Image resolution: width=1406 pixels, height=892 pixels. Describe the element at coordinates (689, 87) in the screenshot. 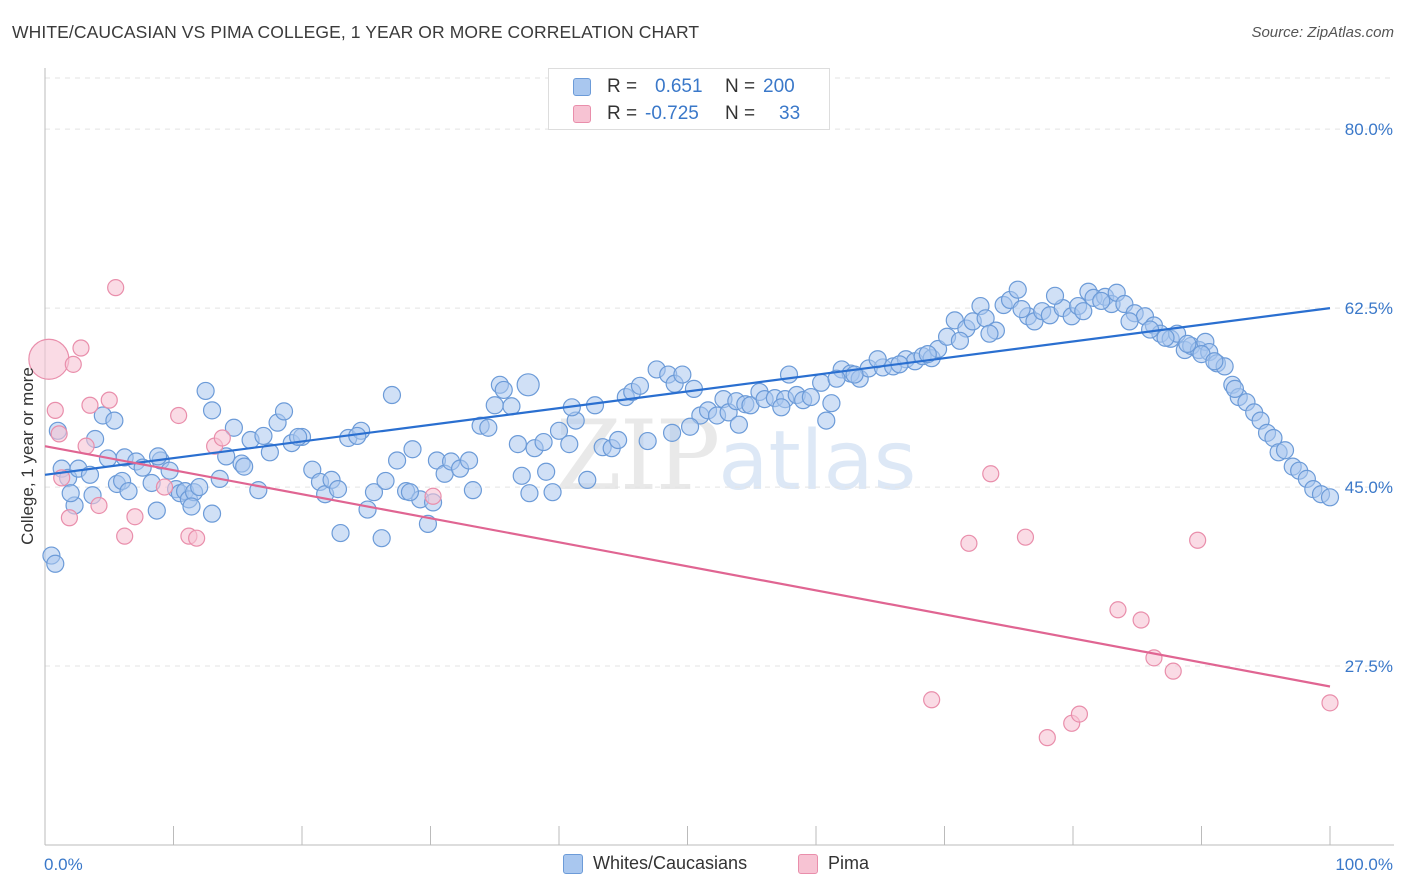

I see `stats-row-whites: R = 0.651 N = 200` at that location.